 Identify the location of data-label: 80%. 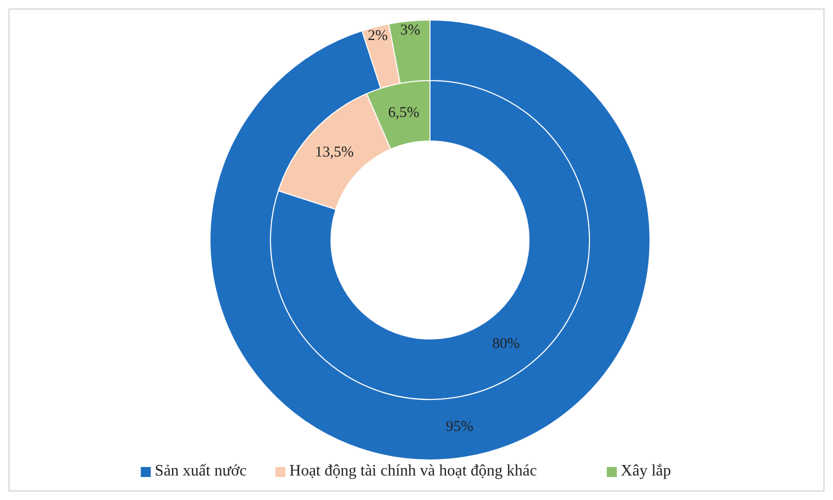
(506, 344).